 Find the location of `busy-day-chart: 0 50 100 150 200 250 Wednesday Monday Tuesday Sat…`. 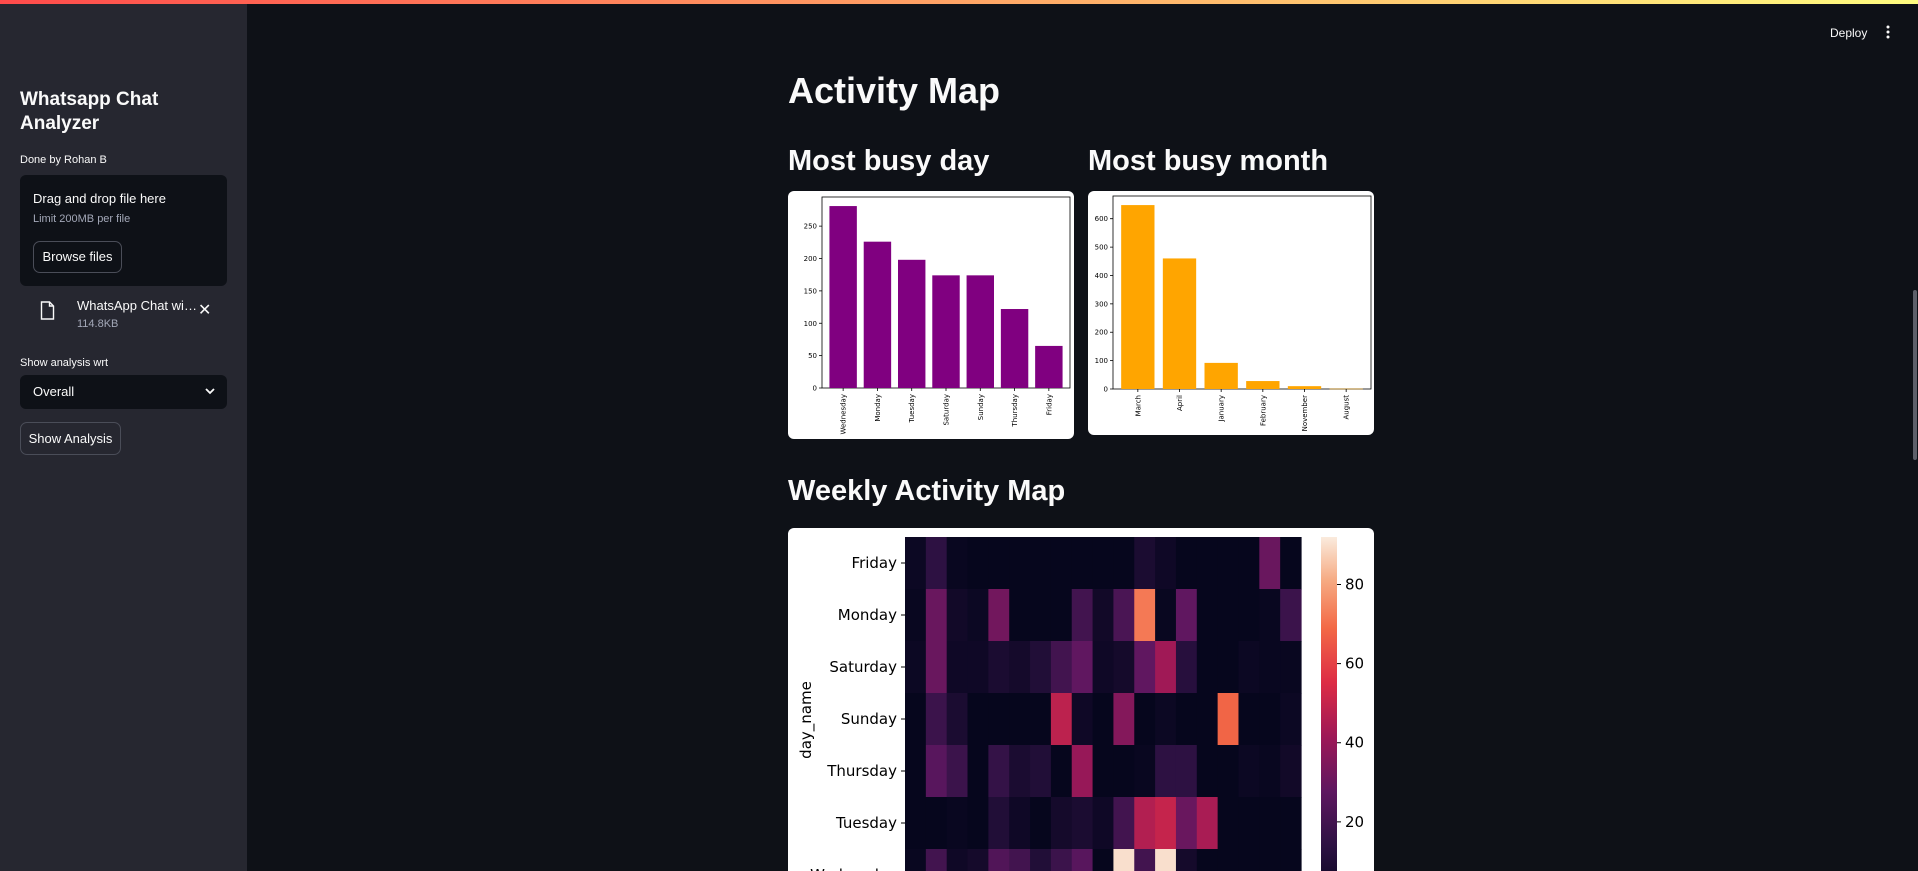

busy-day-chart: 0 50 100 150 200 250 Wednesday Monday Tuesday Sat… is located at coordinates (931, 315).